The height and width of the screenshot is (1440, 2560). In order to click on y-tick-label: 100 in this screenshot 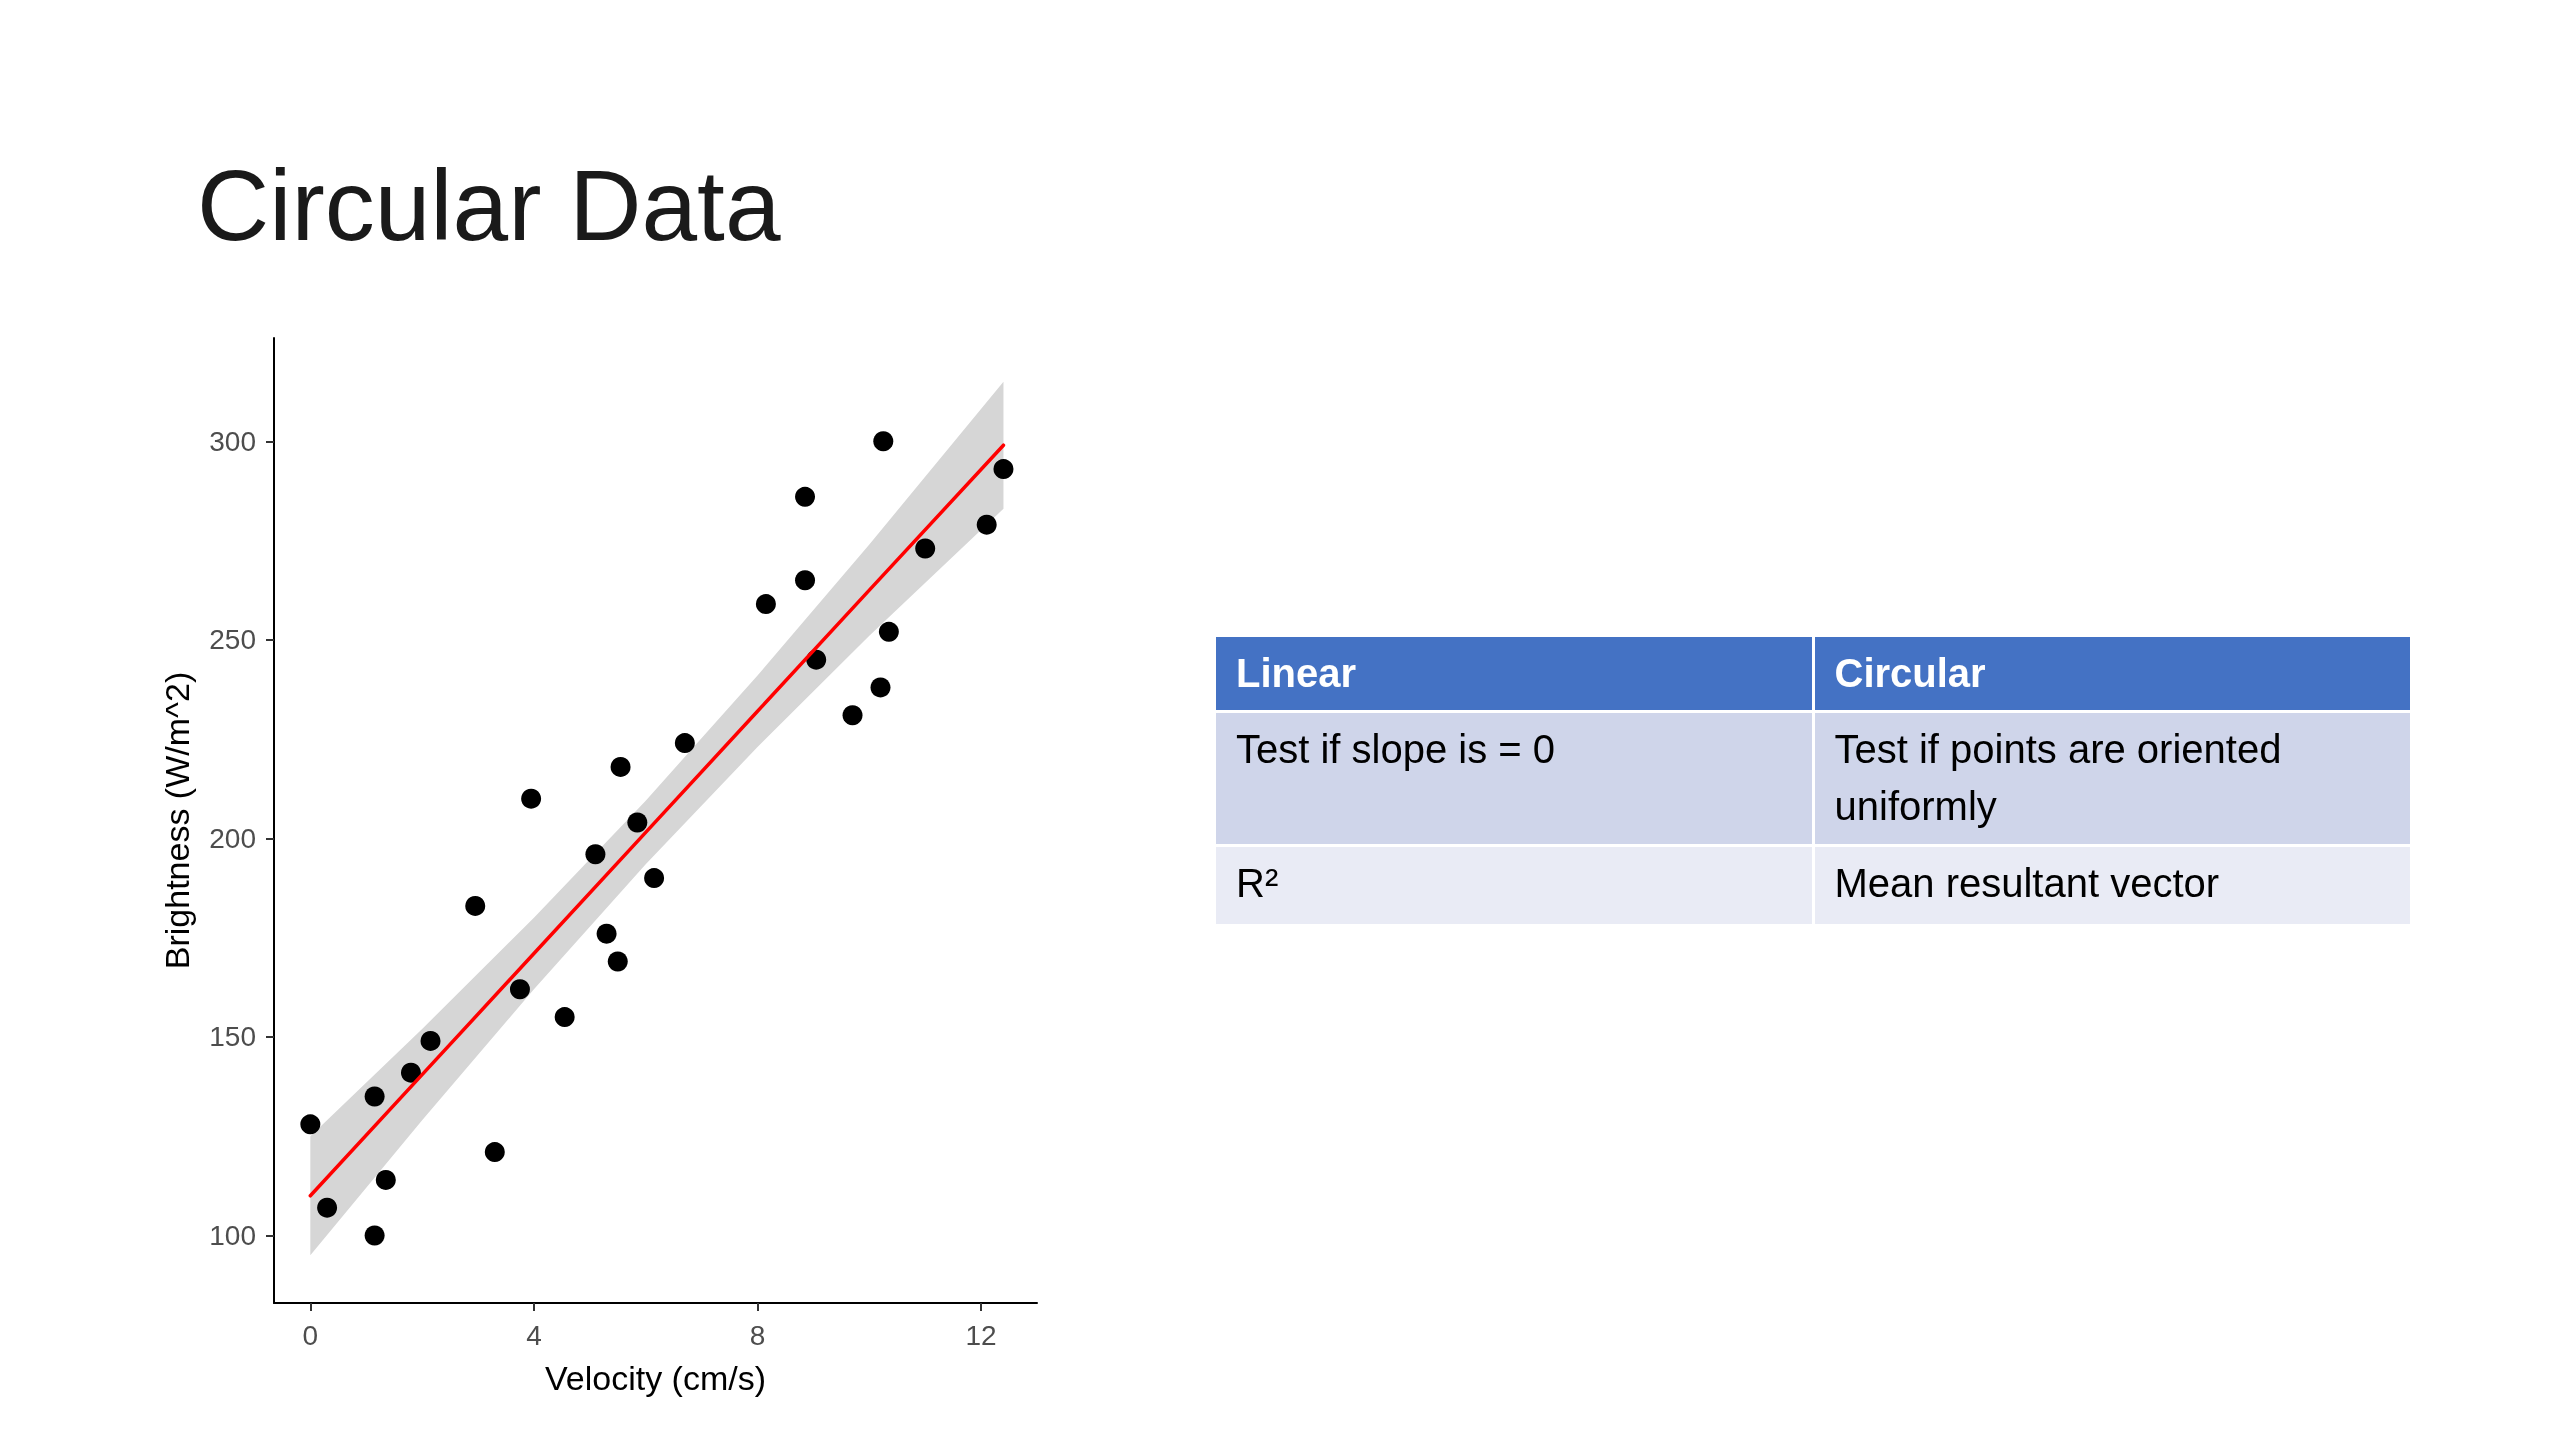, I will do `click(232, 1235)`.